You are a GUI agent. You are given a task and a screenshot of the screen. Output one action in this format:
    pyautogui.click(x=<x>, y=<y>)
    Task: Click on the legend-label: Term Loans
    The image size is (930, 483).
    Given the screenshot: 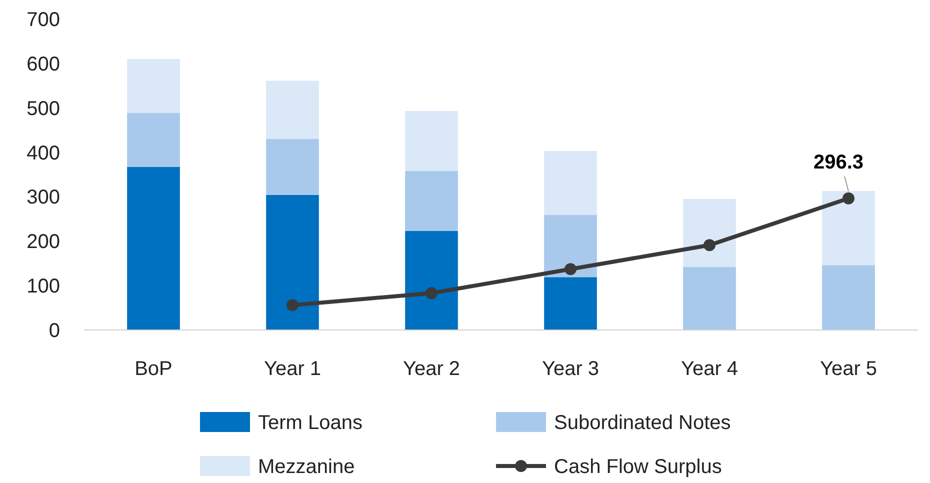 What is the action you would take?
    pyautogui.click(x=310, y=423)
    